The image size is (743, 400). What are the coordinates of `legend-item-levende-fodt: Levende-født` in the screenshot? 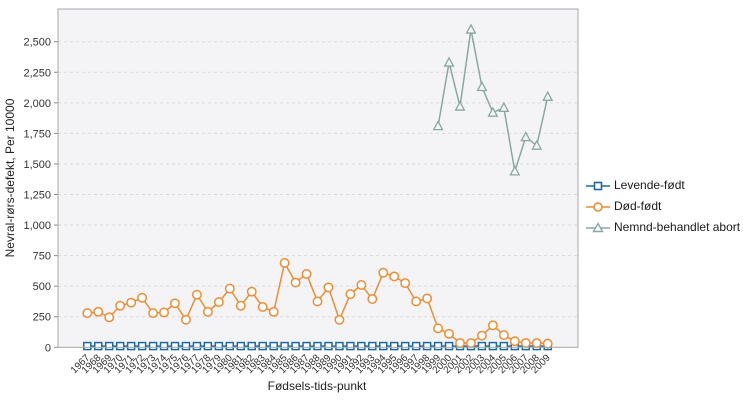 It's located at (663, 185).